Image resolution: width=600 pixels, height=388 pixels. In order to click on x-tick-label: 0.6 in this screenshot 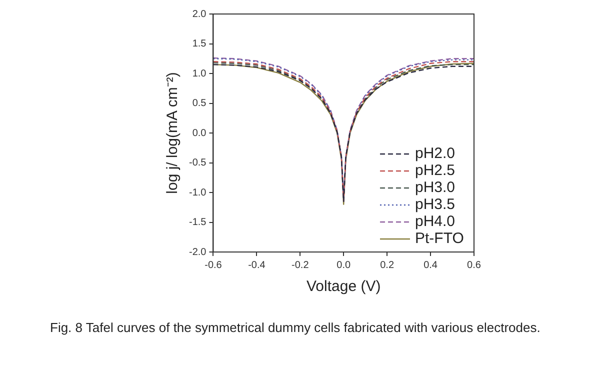, I will do `click(474, 265)`.